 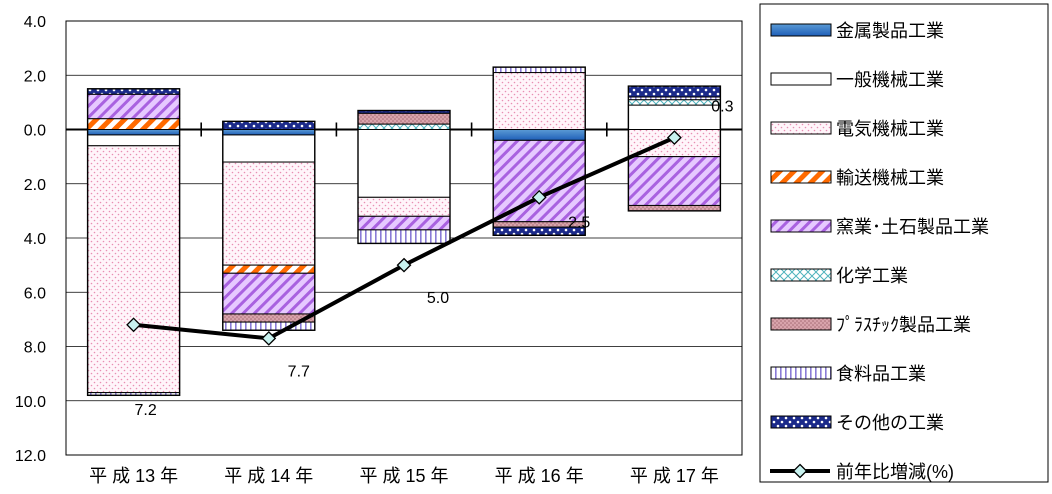 What do you see at coordinates (801, 128) in the screenshot?
I see `legend-swatch-electrical` at bounding box center [801, 128].